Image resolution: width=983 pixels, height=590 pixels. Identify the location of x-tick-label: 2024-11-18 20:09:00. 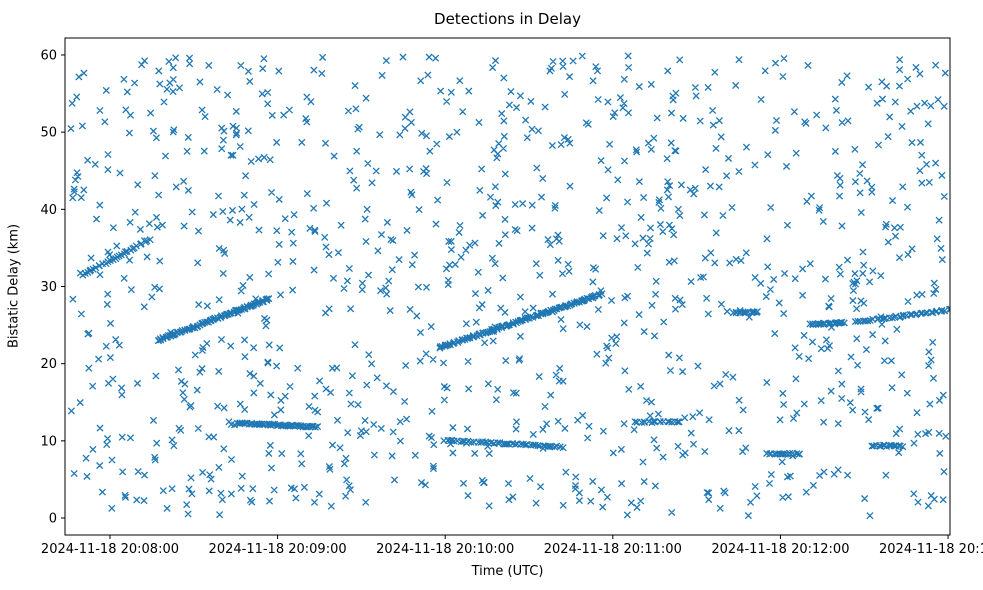
(278, 549).